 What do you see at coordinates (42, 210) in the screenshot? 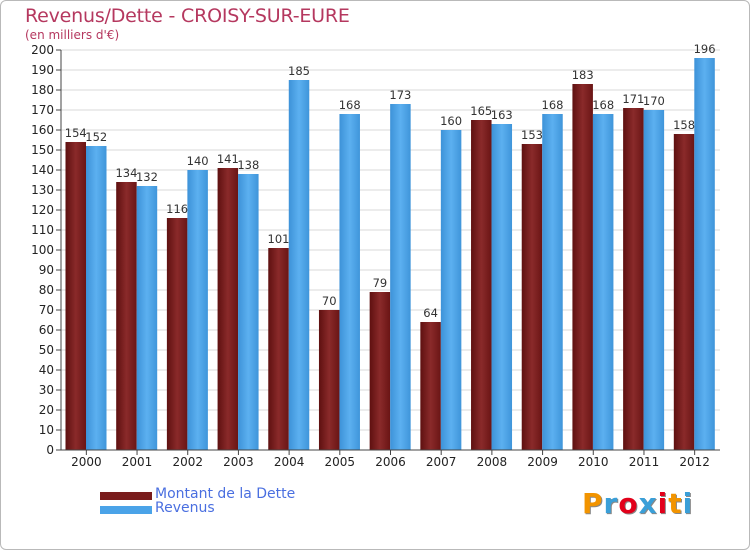
I see `y-tick-label: 120` at bounding box center [42, 210].